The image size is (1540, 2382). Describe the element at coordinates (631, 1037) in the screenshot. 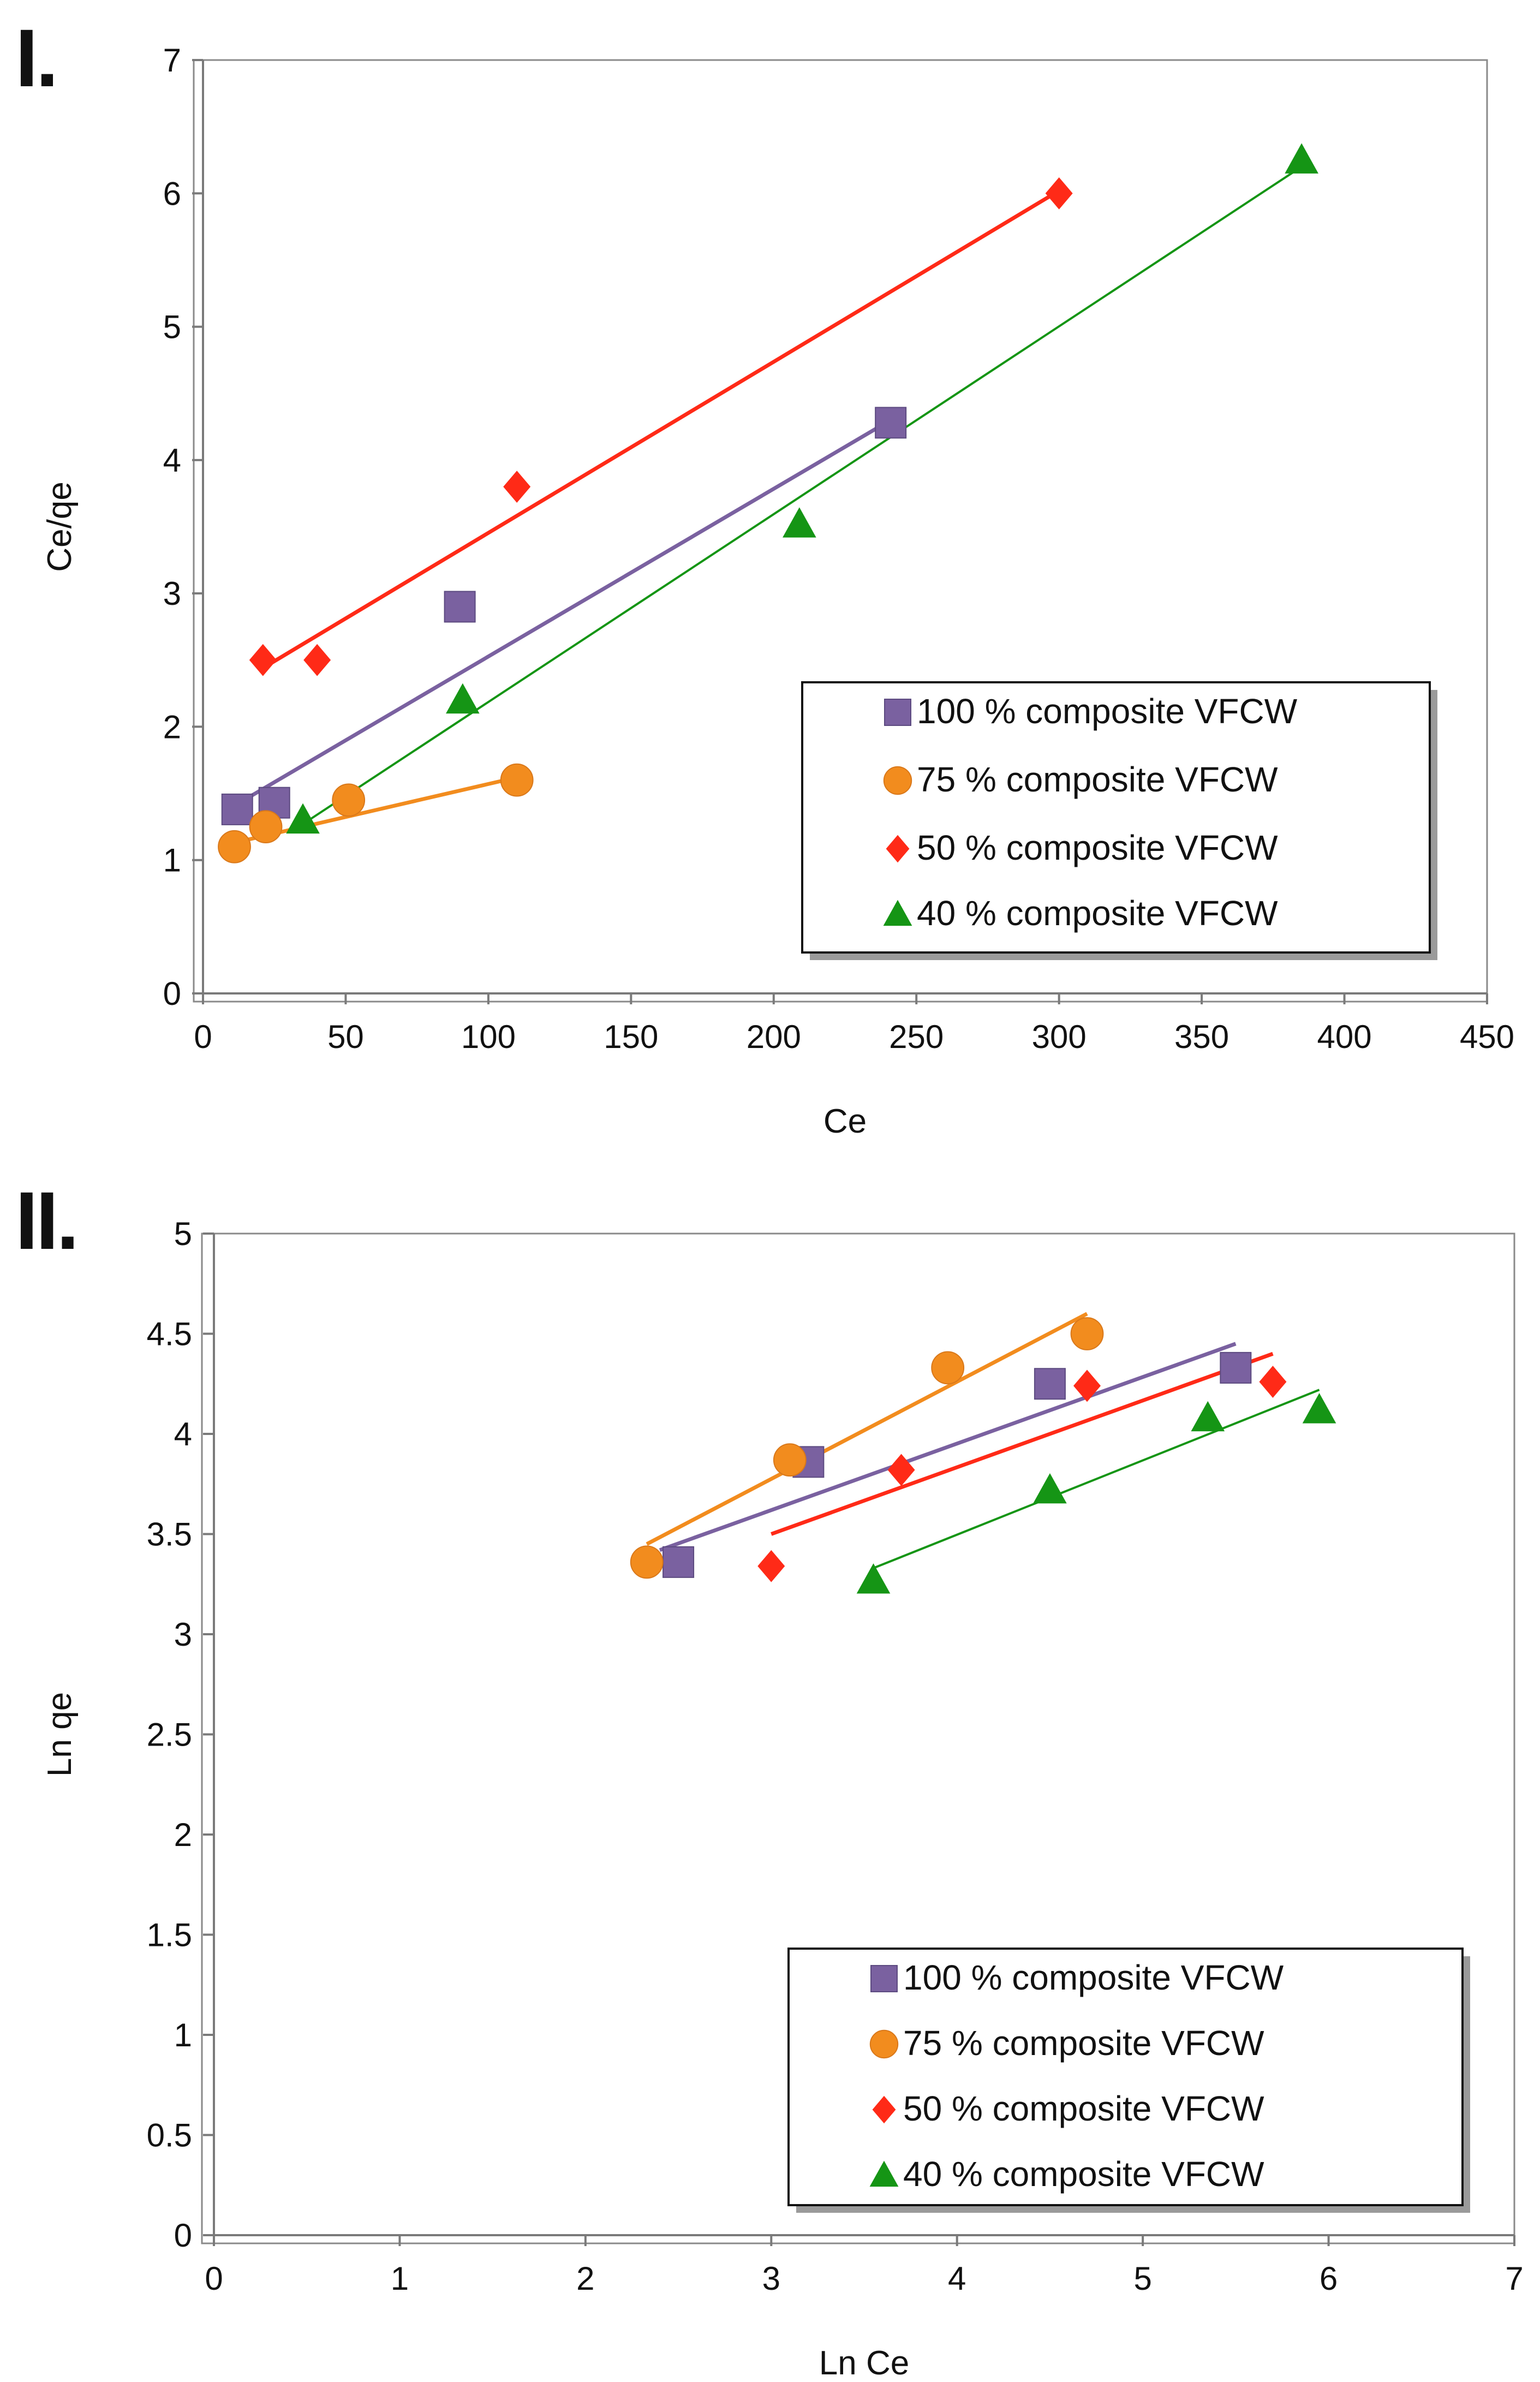

I see `x-tick-label: 150` at that location.